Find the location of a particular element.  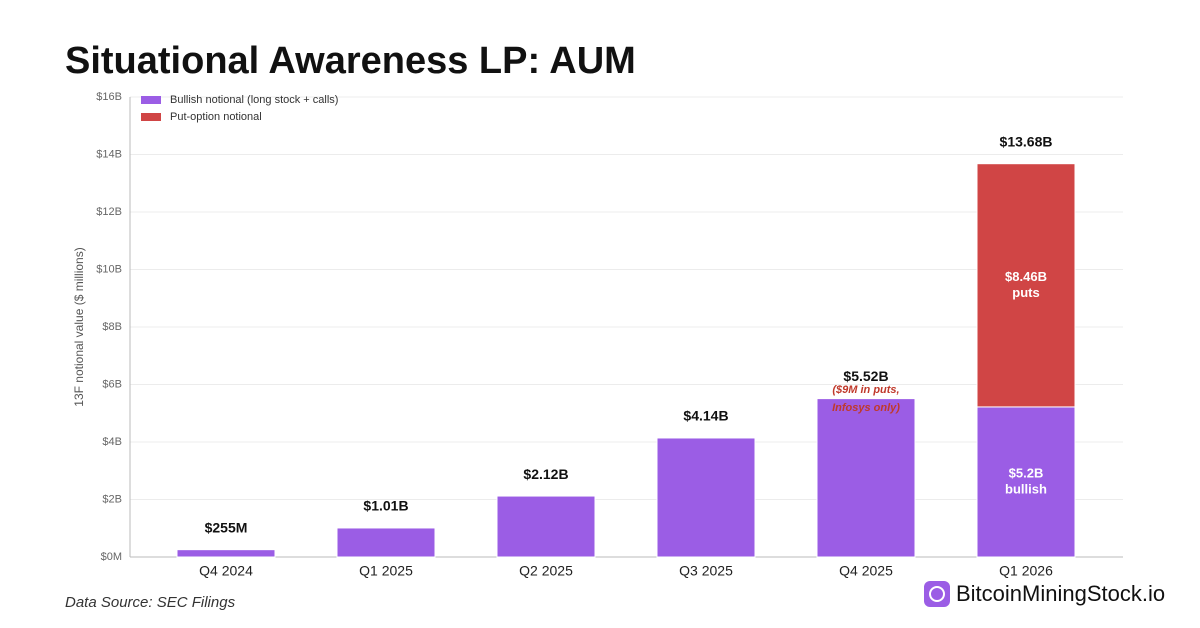

legend-label: Put-option notional is located at coordinates (216, 117).